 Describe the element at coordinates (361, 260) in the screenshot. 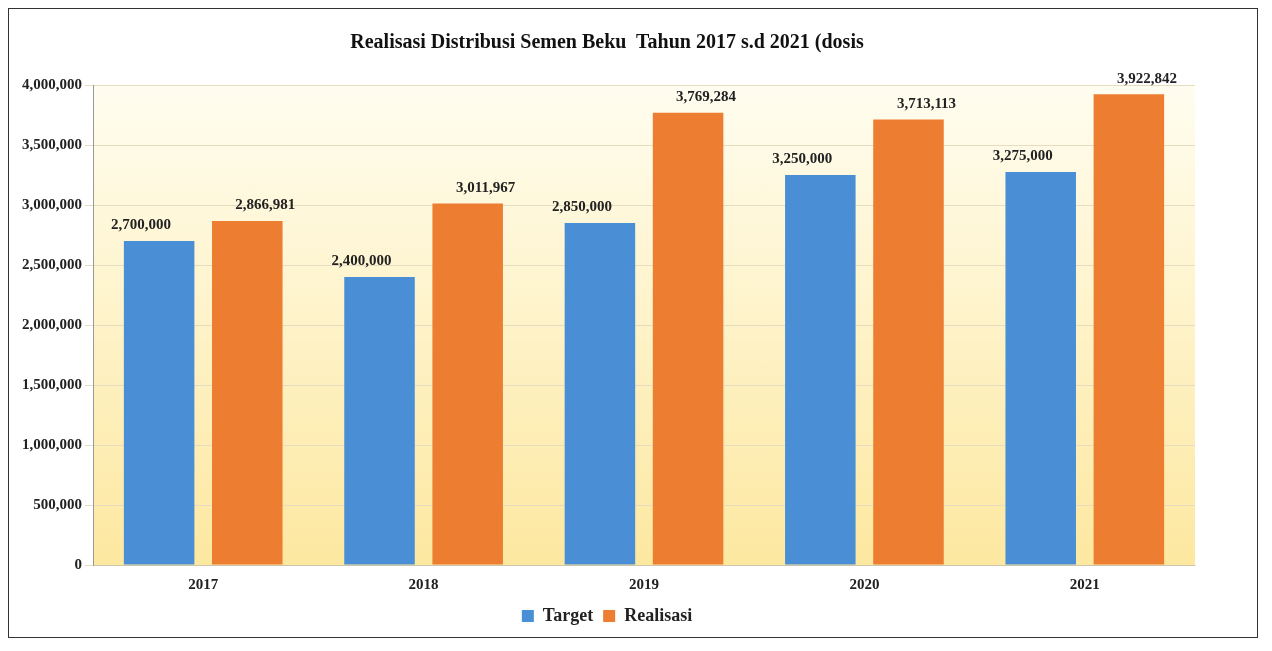

I see `data-label: 2,400,000` at that location.